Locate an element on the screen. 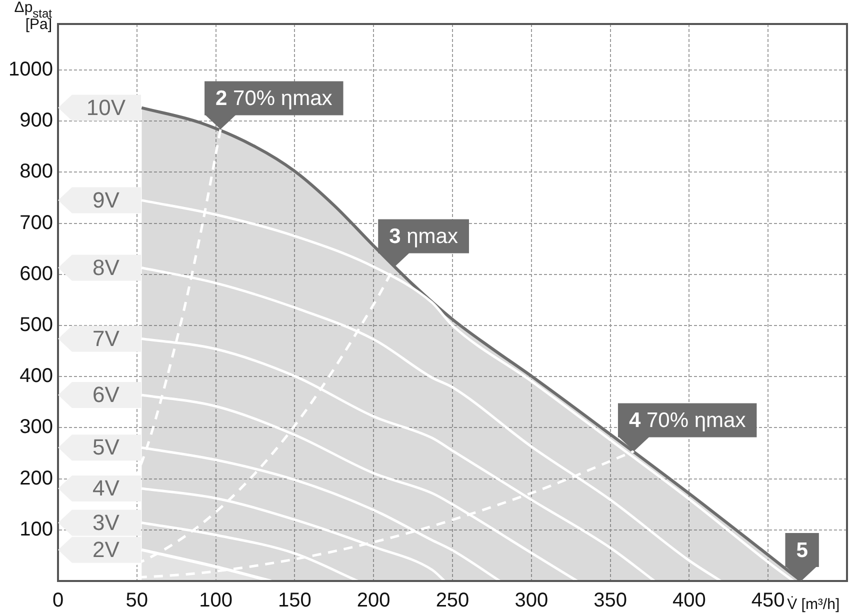  x-axis-title: V̇ [m³/h] is located at coordinates (813, 604).